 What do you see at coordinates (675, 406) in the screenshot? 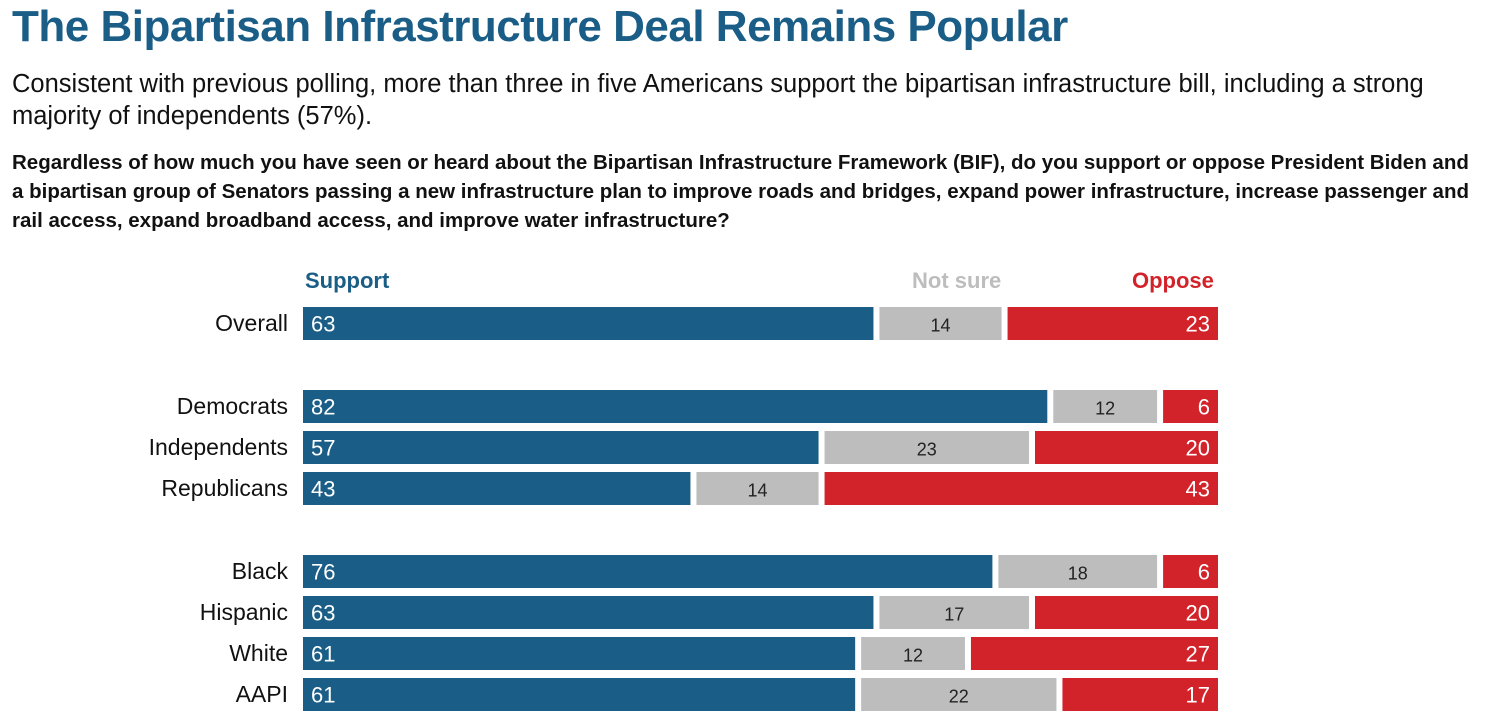
I see `bar-support-democrats` at bounding box center [675, 406].